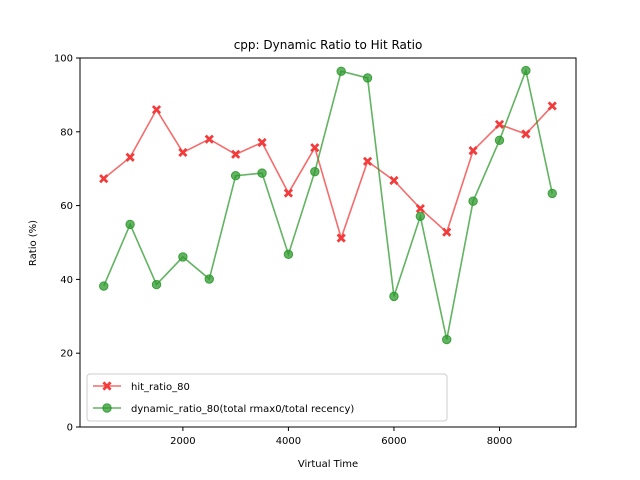  Describe the element at coordinates (160, 387) in the screenshot. I see `legend-label-1: hit_ratio_80` at that location.